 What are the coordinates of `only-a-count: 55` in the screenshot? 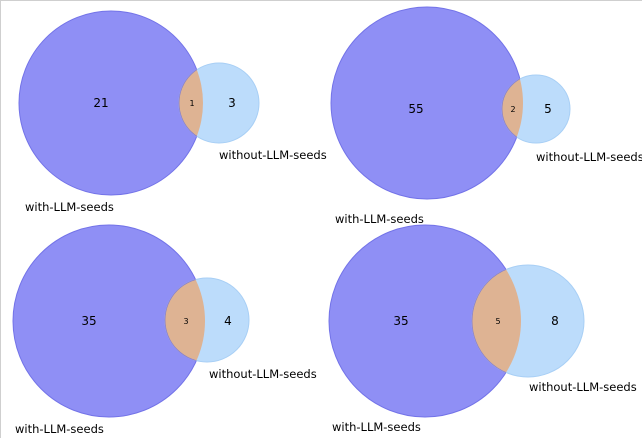 It's located at (415, 109).